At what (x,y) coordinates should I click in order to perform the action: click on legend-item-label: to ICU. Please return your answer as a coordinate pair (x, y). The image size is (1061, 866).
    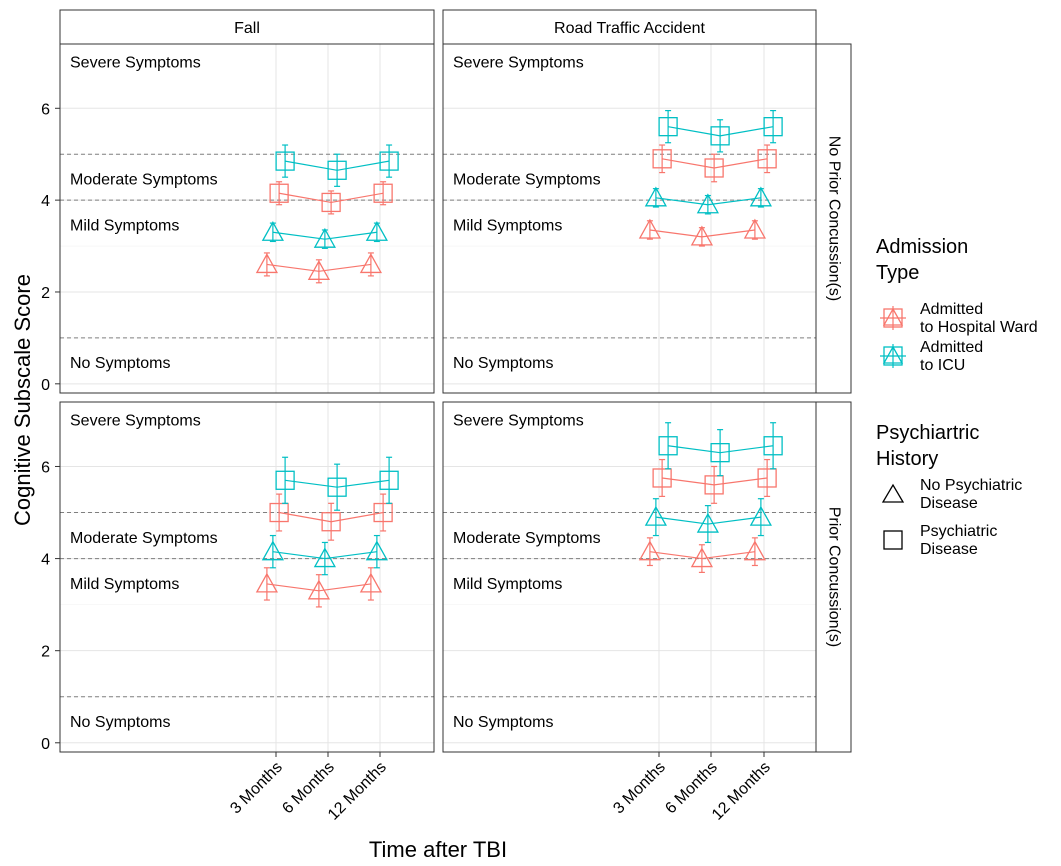
    Looking at the image, I should click on (942, 365).